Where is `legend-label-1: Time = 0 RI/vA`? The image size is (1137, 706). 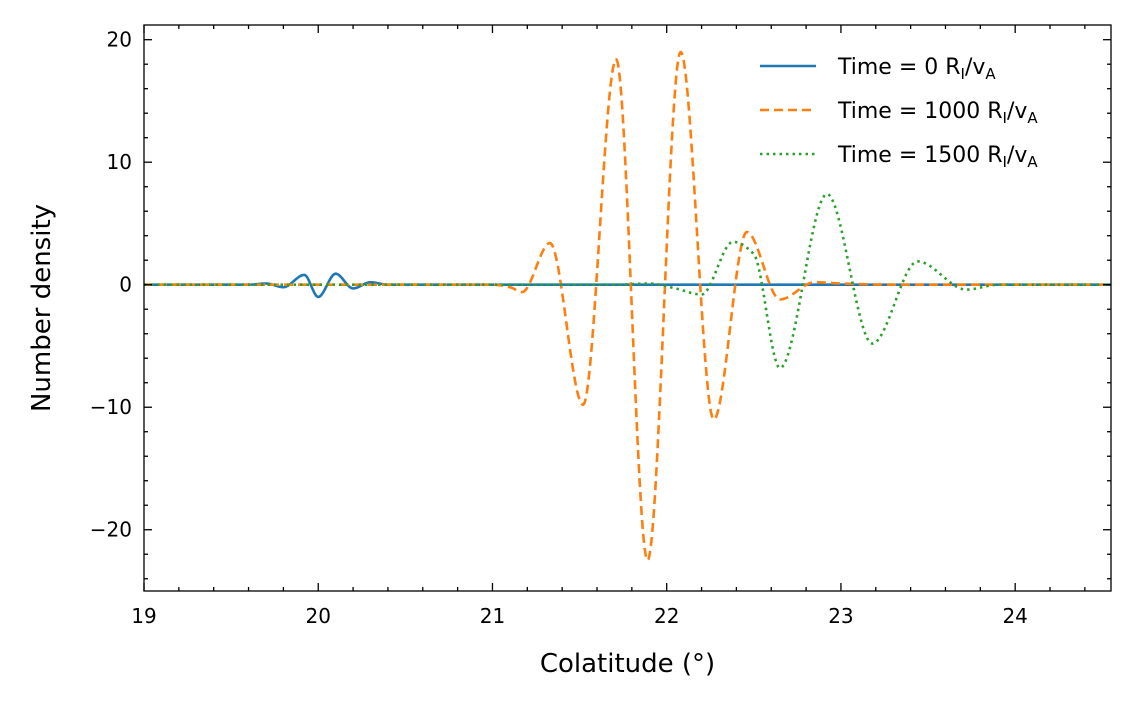 legend-label-1: Time = 0 RI/vA is located at coordinates (916, 69).